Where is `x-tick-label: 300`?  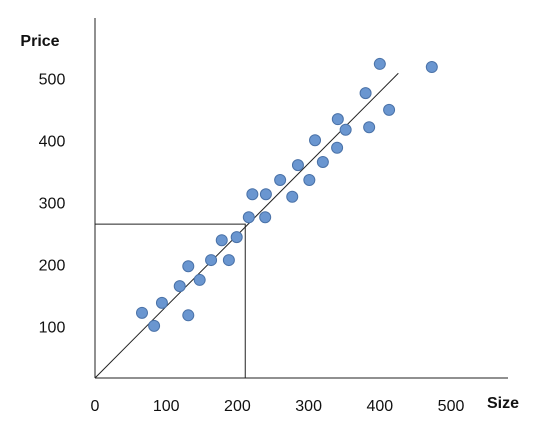 x-tick-label: 300 is located at coordinates (308, 406).